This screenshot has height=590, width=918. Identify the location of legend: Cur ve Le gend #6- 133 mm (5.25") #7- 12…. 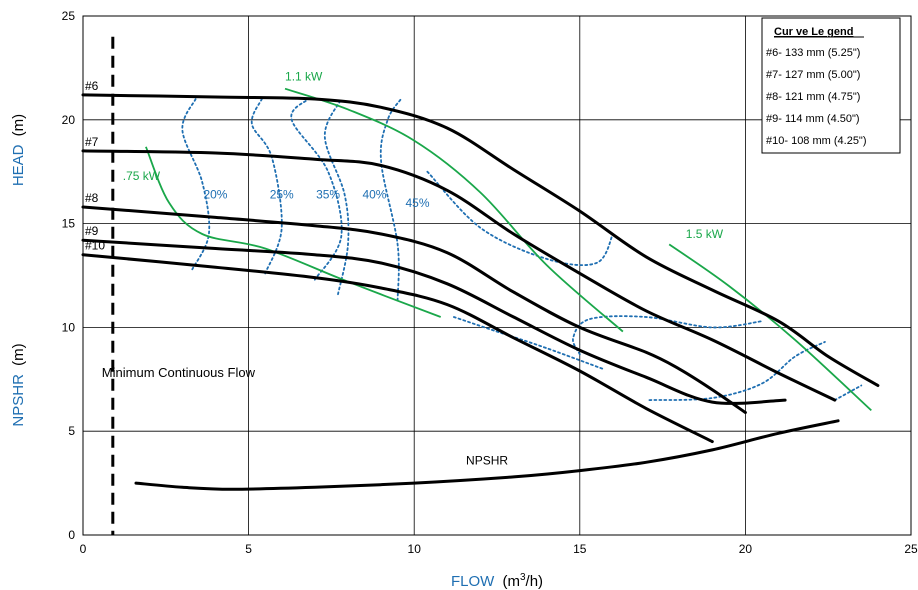
(831, 85).